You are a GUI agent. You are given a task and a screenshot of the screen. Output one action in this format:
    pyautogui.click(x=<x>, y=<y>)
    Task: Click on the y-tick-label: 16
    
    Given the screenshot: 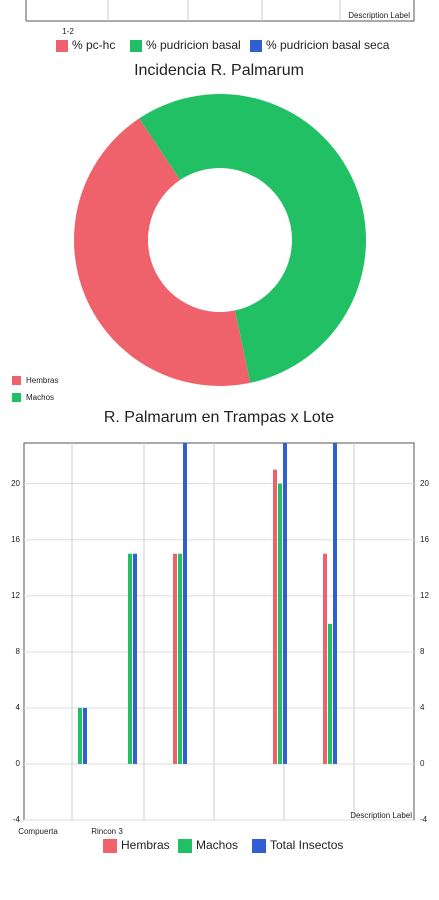 What is the action you would take?
    pyautogui.click(x=15, y=539)
    